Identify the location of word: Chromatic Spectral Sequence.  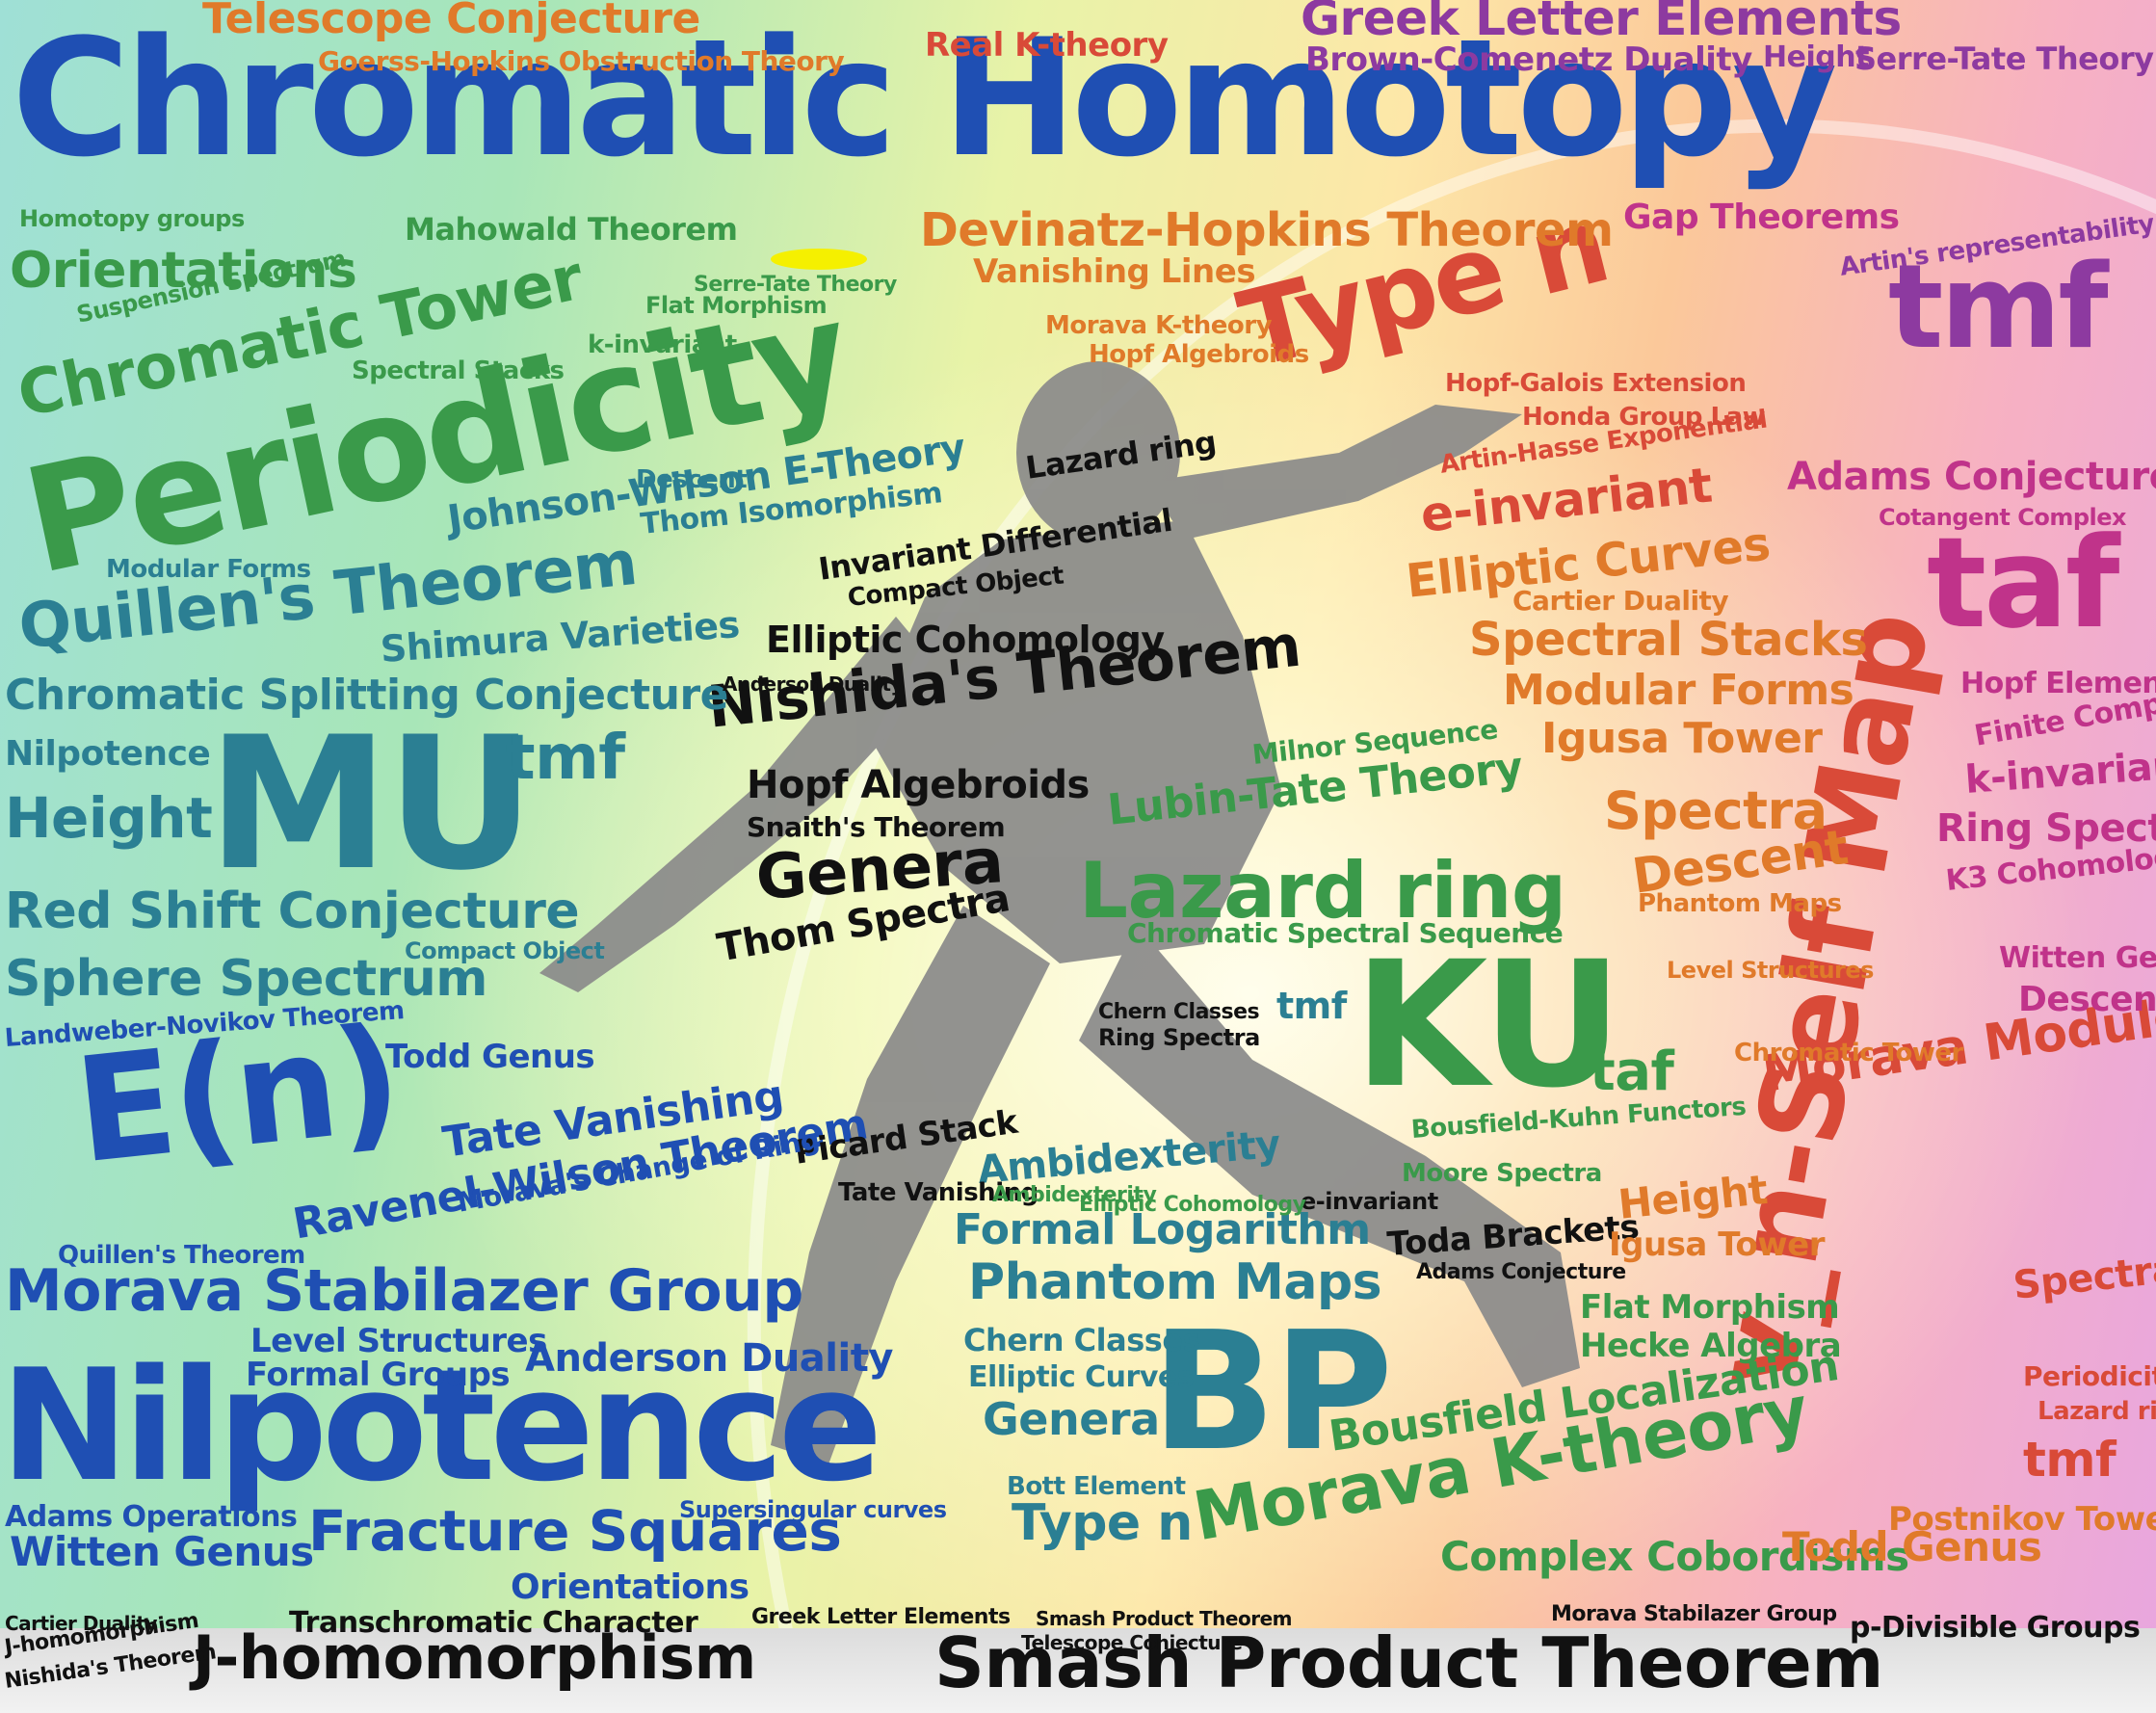
(1346, 933).